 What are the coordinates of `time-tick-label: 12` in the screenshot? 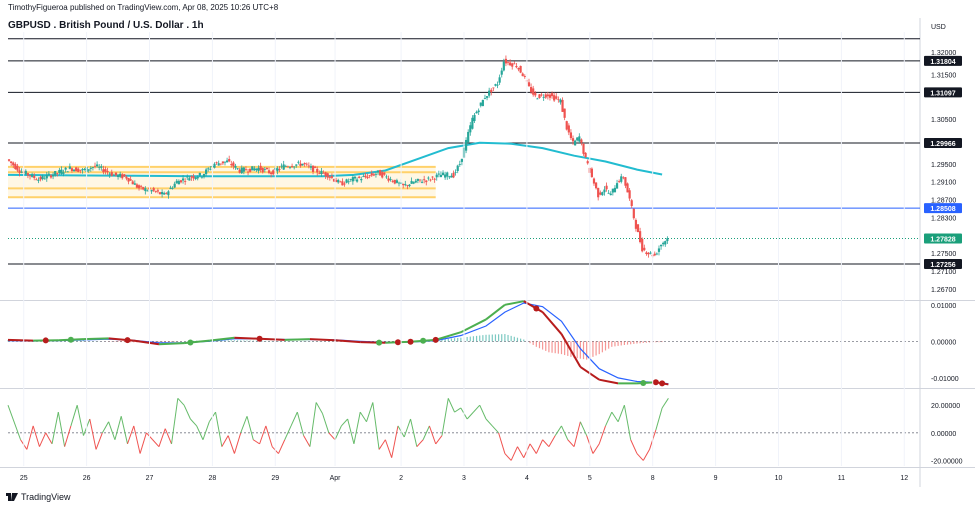 It's located at (904, 478).